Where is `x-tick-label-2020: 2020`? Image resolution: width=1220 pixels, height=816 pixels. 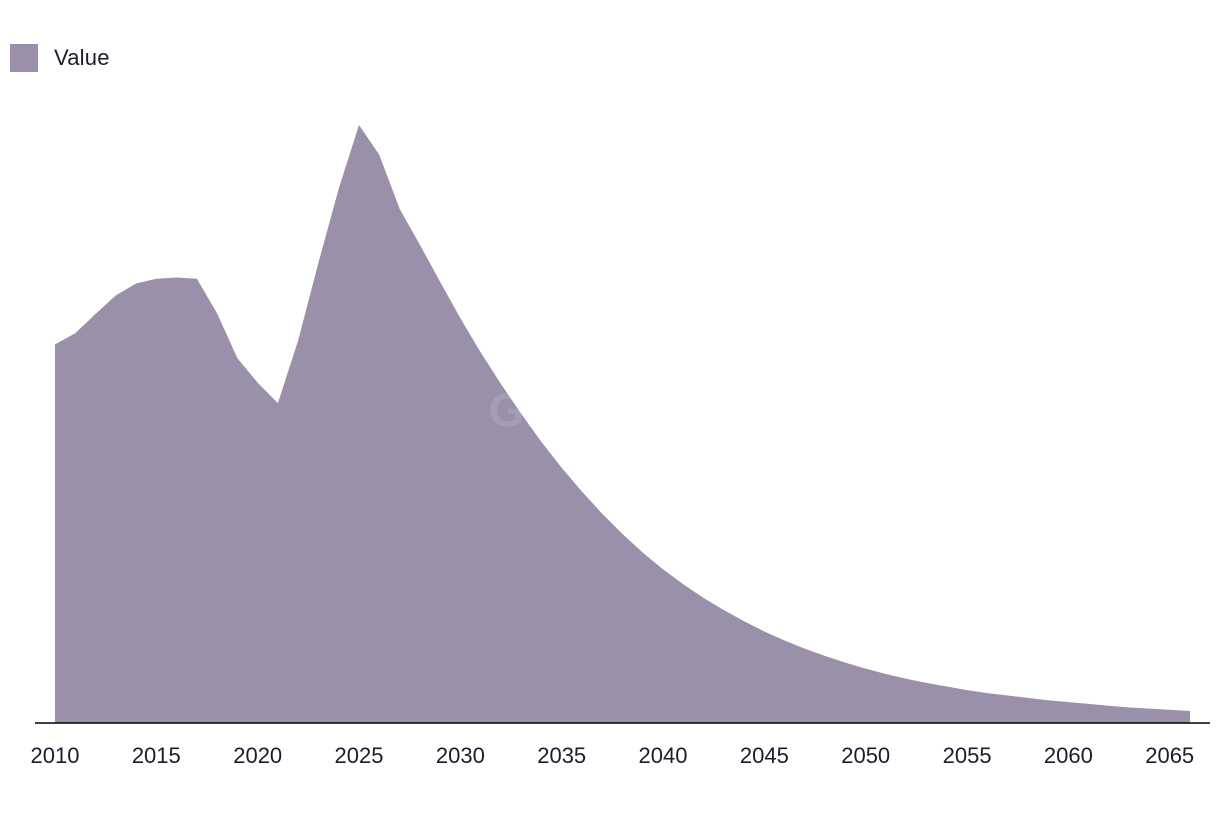 x-tick-label-2020: 2020 is located at coordinates (257, 755).